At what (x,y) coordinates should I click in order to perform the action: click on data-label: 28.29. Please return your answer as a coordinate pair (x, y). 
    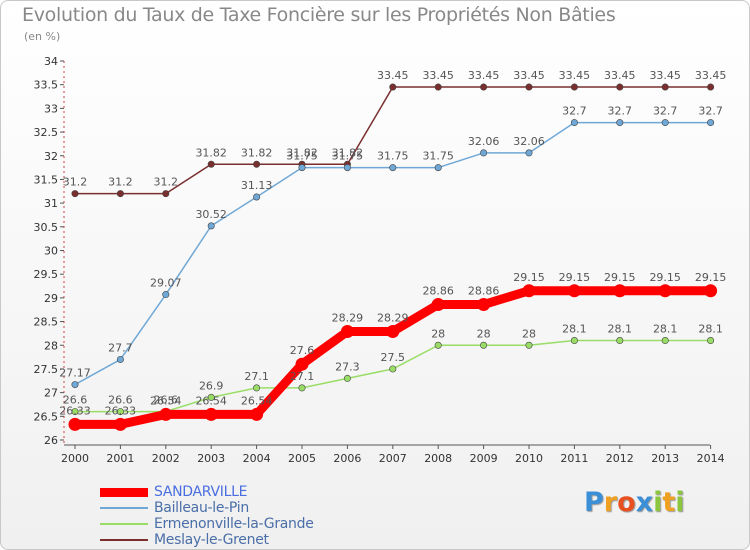
    Looking at the image, I should click on (348, 318).